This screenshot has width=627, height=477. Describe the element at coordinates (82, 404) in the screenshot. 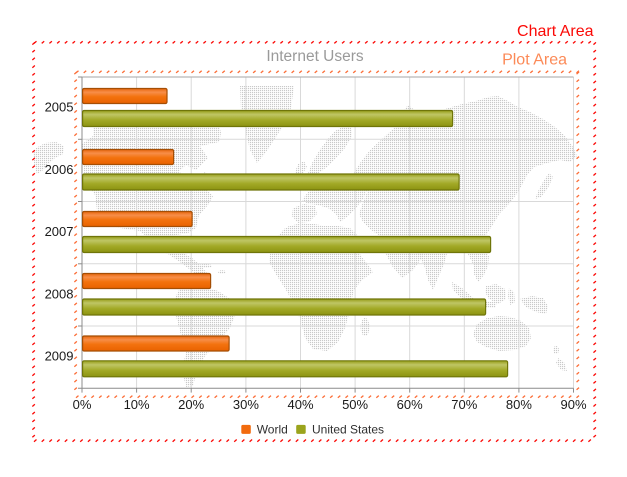

I see `svg-text: 0%` at that location.